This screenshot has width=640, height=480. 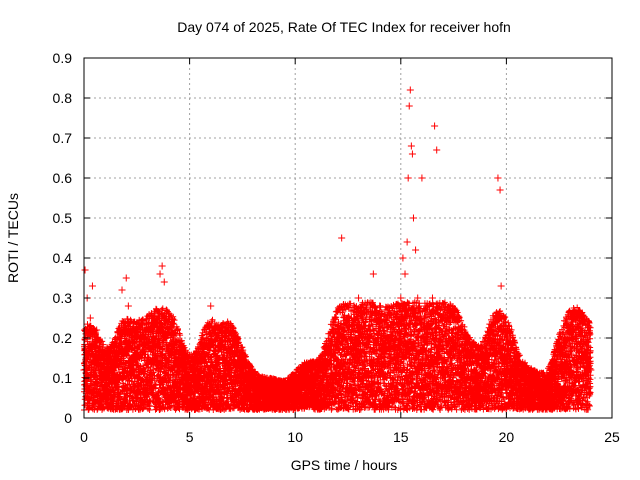 I want to click on y-tick-label: 0.9, so click(x=63, y=58).